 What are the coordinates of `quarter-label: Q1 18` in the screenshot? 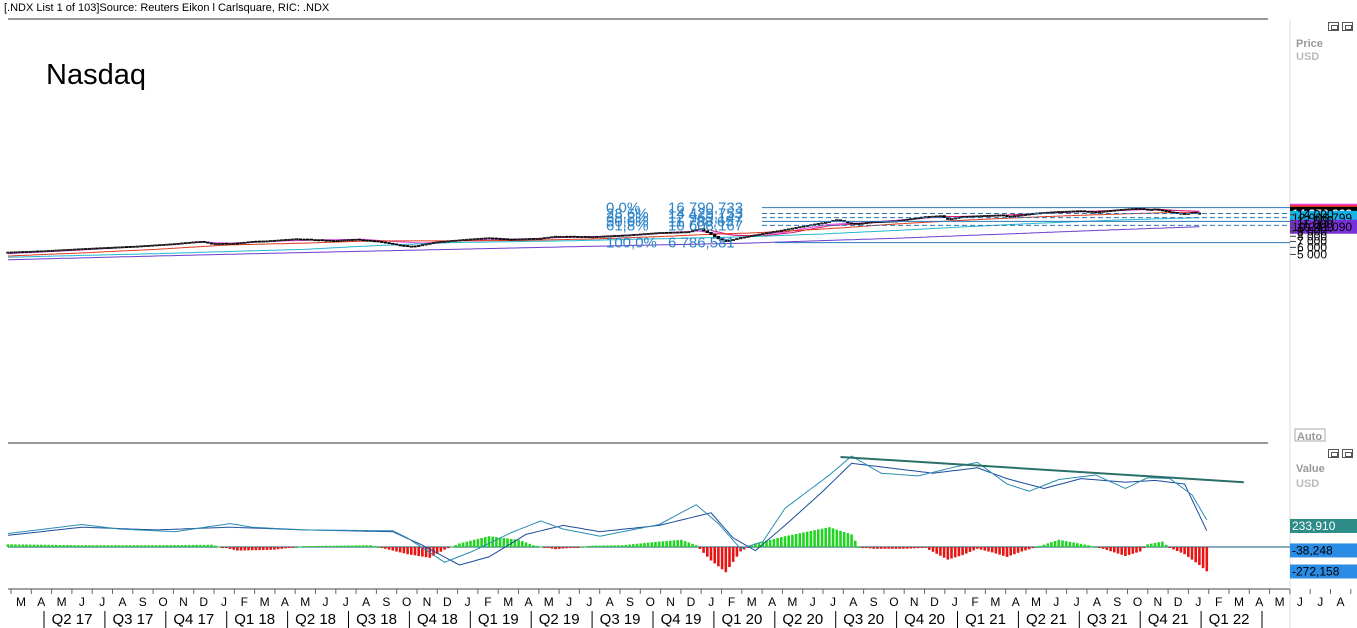 It's located at (254, 619).